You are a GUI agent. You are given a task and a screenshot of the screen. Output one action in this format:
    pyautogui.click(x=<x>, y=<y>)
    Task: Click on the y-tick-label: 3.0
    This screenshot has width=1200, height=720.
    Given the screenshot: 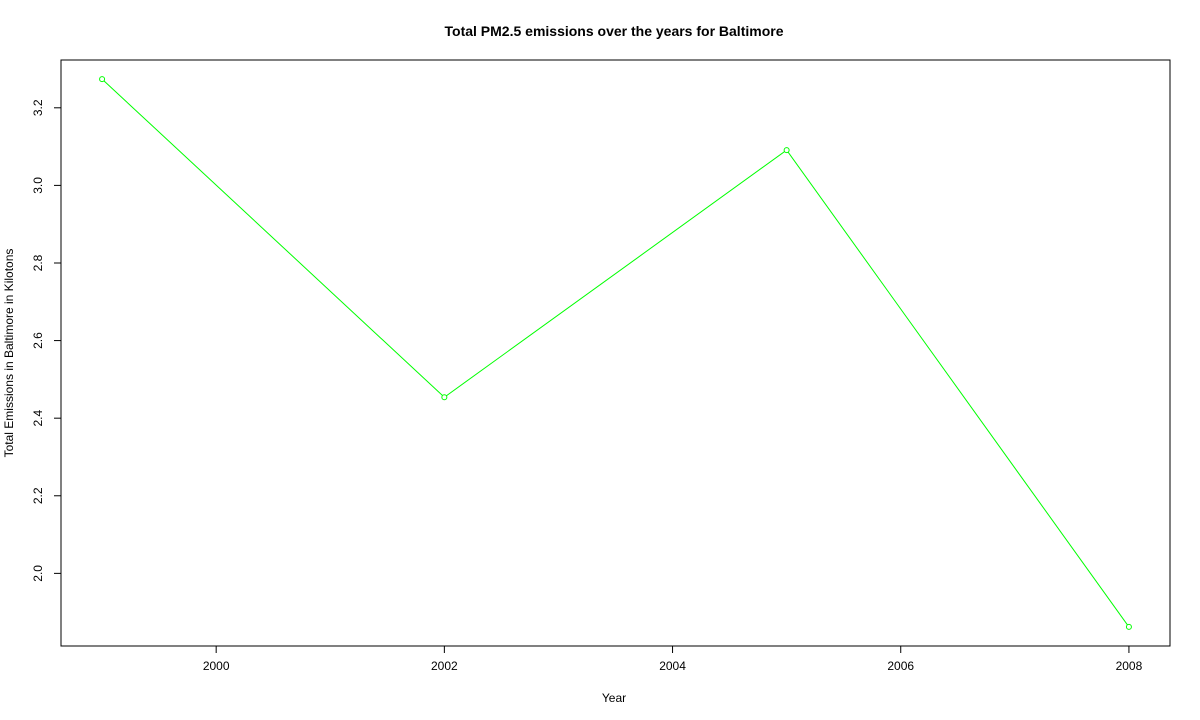 What is the action you would take?
    pyautogui.click(x=38, y=185)
    